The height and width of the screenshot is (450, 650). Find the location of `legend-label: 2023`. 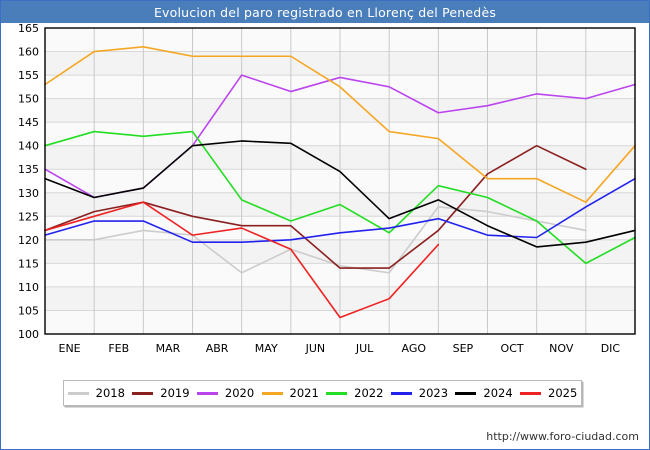

legend-label: 2023 is located at coordinates (433, 393).